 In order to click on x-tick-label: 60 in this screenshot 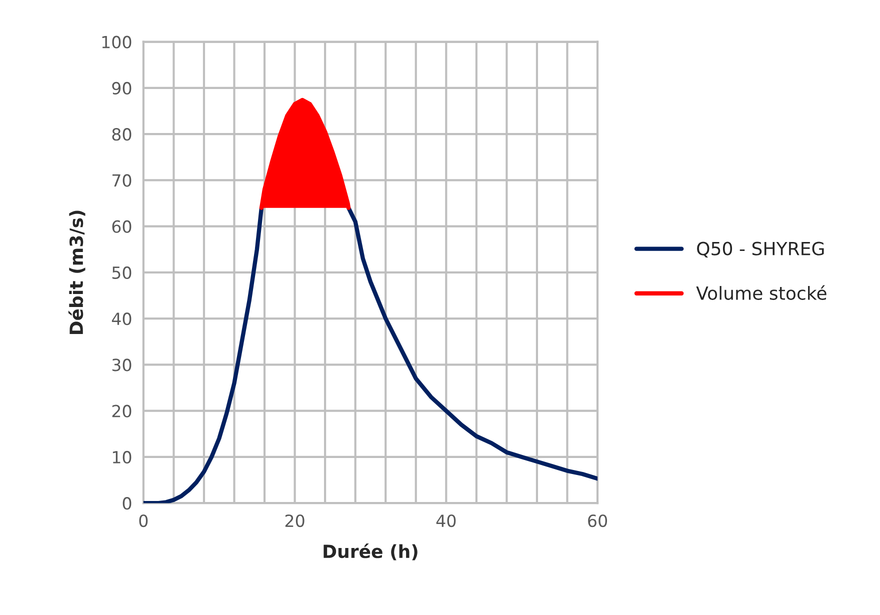, I will do `click(598, 521)`.